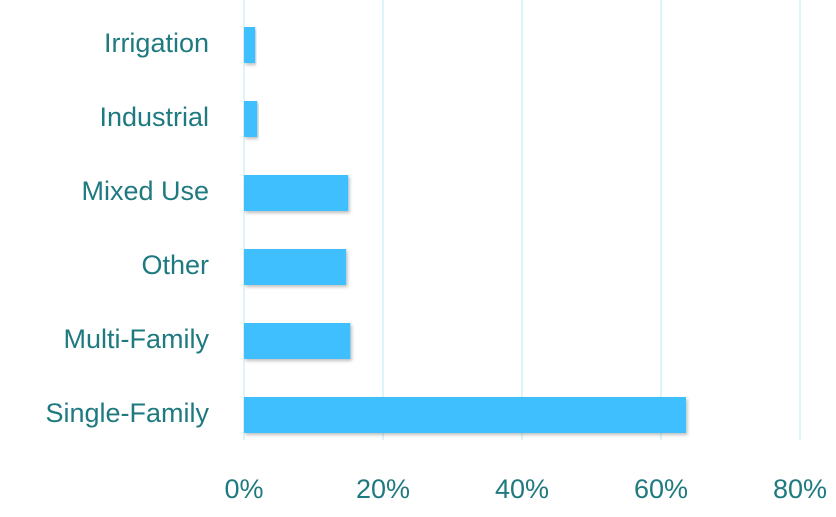 The width and height of the screenshot is (836, 517). Describe the element at coordinates (243, 489) in the screenshot. I see `x-tick-label: 0%` at that location.